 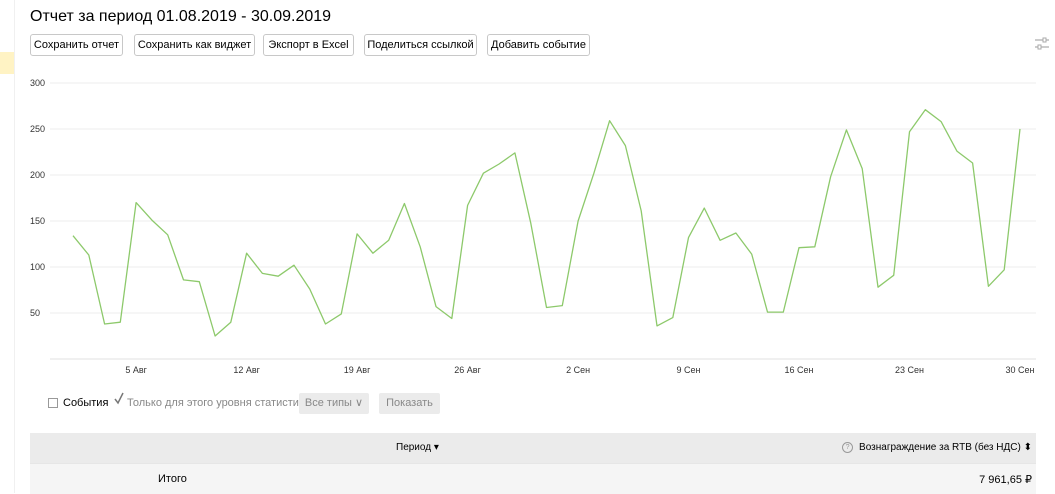 What do you see at coordinates (409, 403) in the screenshot?
I see `show-button: Показать` at bounding box center [409, 403].